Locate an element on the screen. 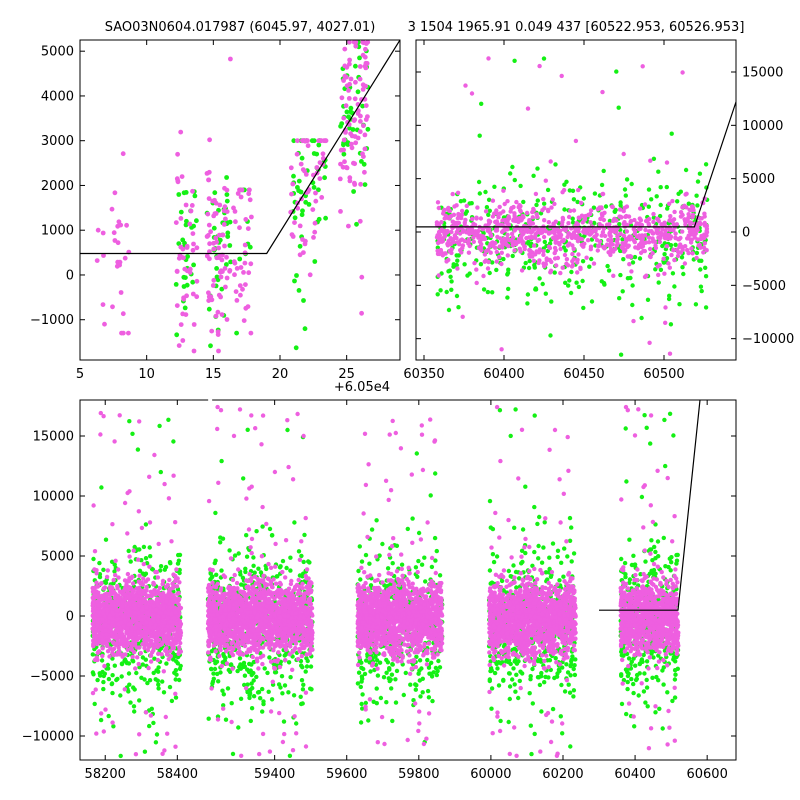 The image size is (800, 800). x-tick-label: 25 is located at coordinates (346, 374).